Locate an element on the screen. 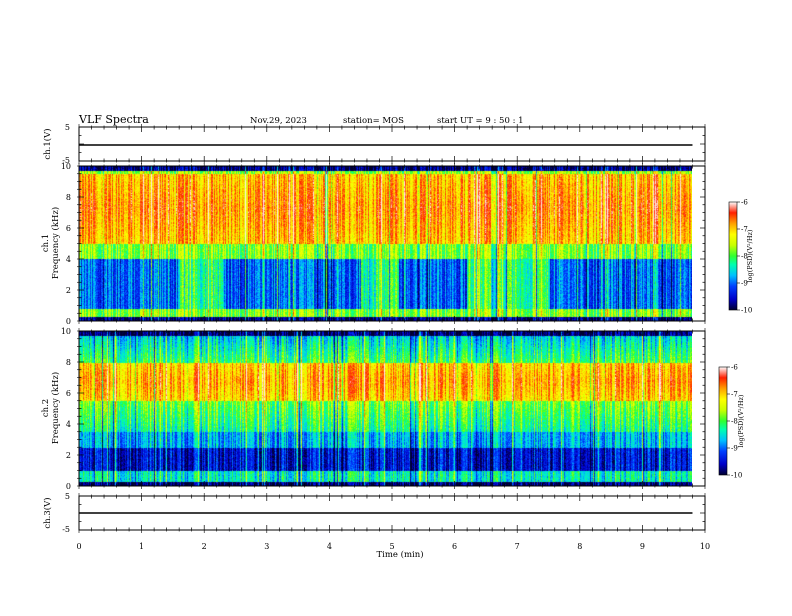 This screenshot has width=792, height=616. x-tick-label: 2 is located at coordinates (204, 546).